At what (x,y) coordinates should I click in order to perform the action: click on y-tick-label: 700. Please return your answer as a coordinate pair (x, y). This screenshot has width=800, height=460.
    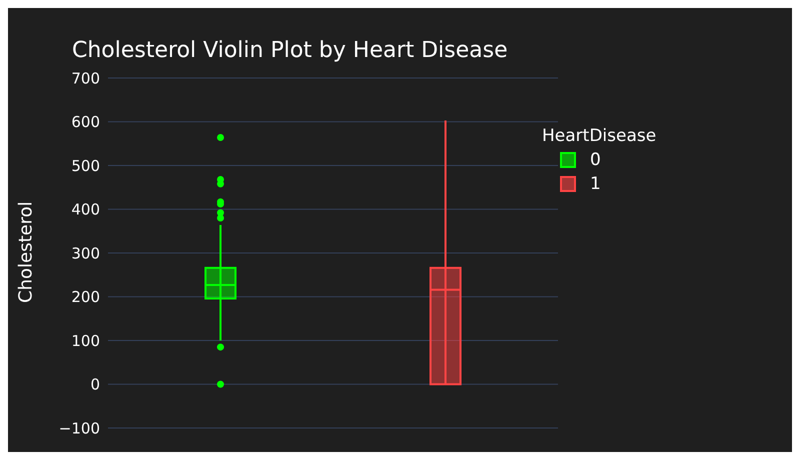
    Looking at the image, I should click on (85, 78).